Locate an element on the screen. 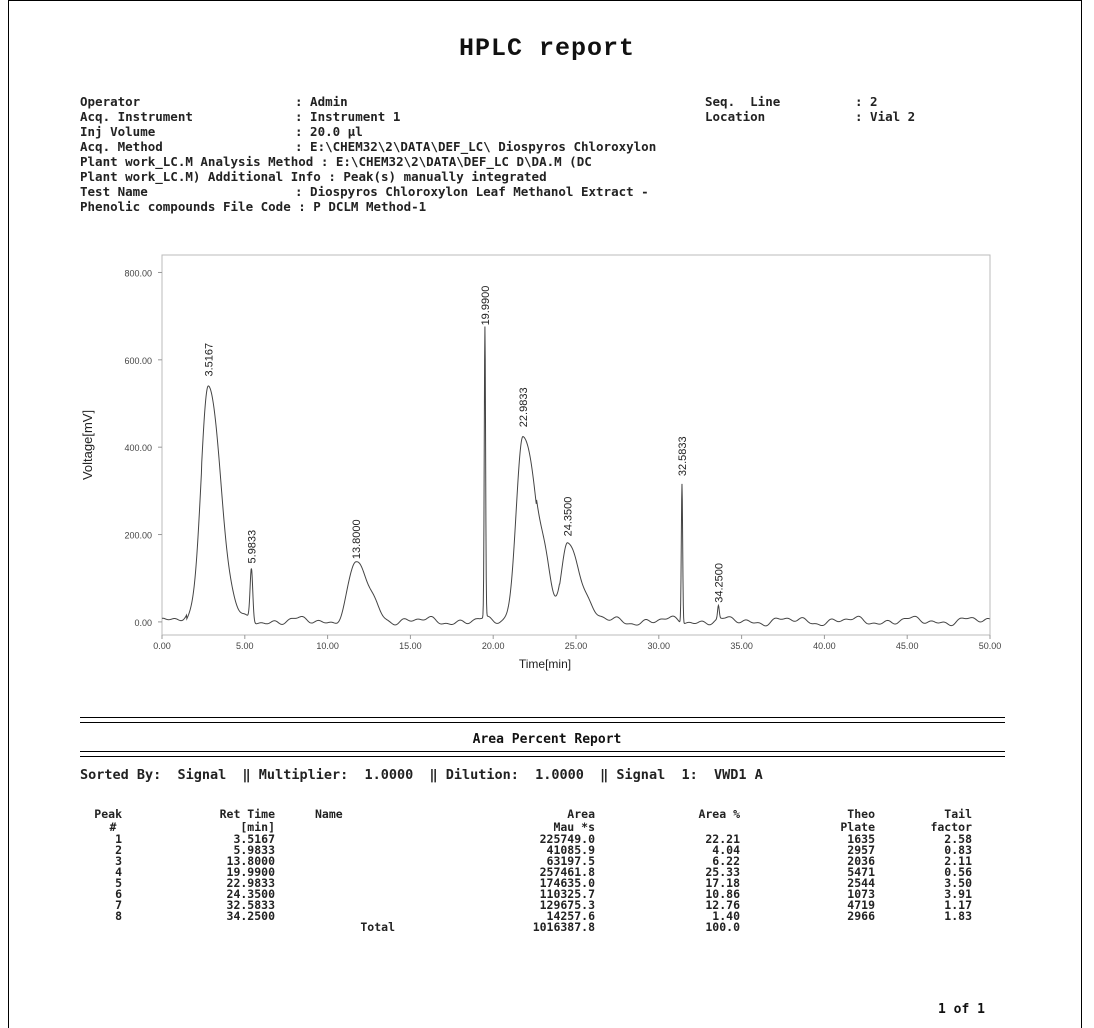 The height and width of the screenshot is (1028, 1094). cell-peak: 6 is located at coordinates (118, 894).